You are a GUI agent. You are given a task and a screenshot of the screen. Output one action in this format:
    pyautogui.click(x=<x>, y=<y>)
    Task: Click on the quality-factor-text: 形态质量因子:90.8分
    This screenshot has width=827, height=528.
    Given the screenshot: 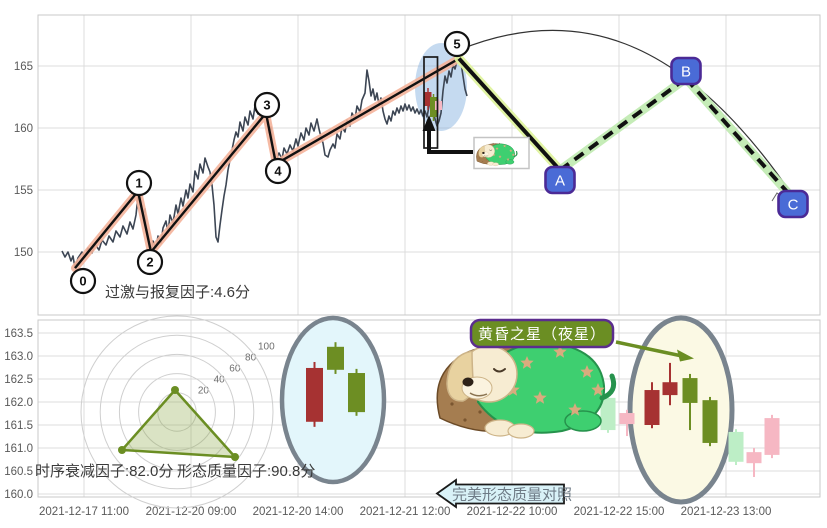 What is the action you would take?
    pyautogui.click(x=246, y=471)
    